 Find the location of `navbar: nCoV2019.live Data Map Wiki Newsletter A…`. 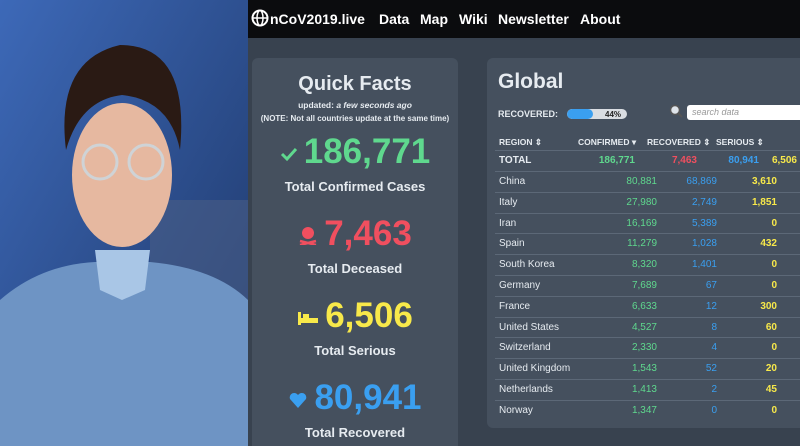

navbar: nCoV2019.live Data Map Wiki Newsletter A… is located at coordinates (524, 19).